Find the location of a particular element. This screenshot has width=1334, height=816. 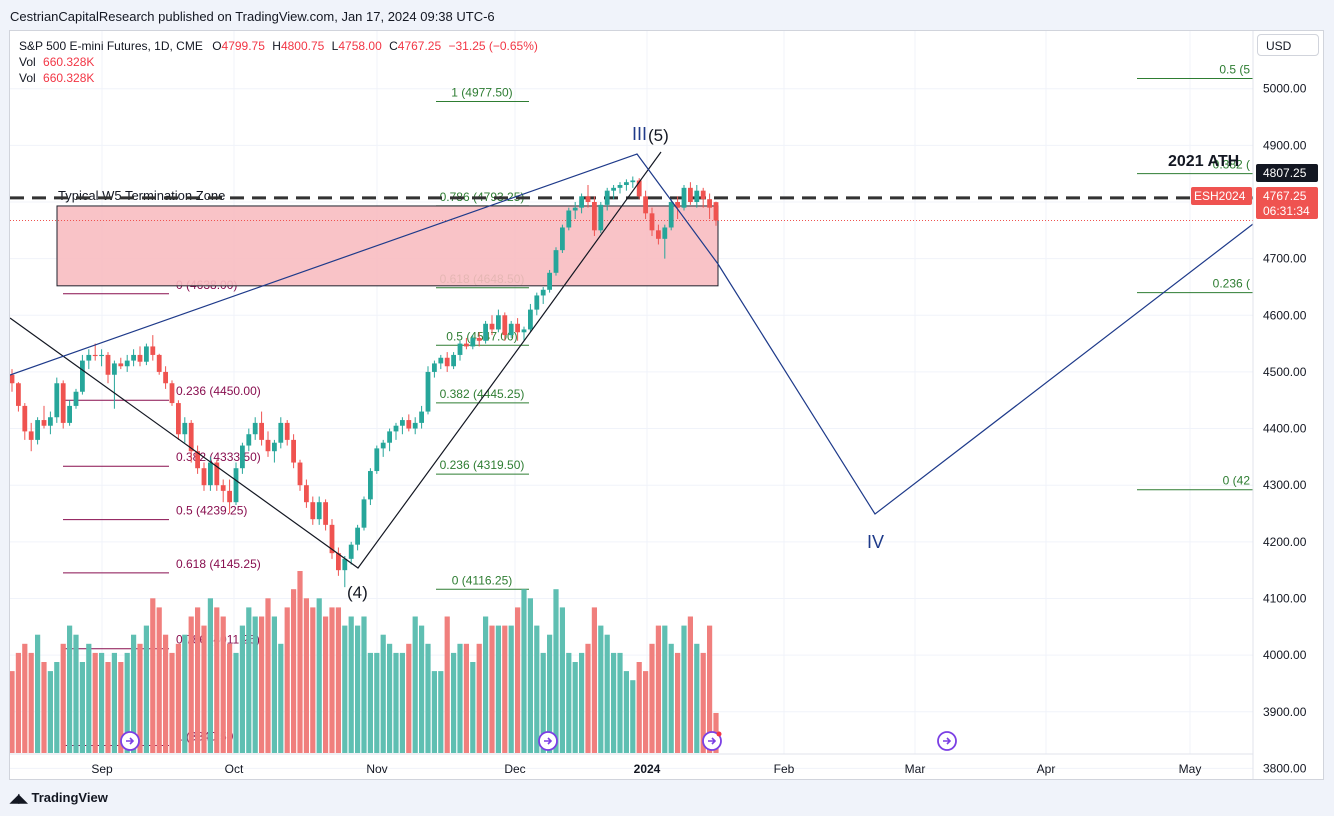

tradingview-logo: ◢◣ TradingView is located at coordinates (59, 797).